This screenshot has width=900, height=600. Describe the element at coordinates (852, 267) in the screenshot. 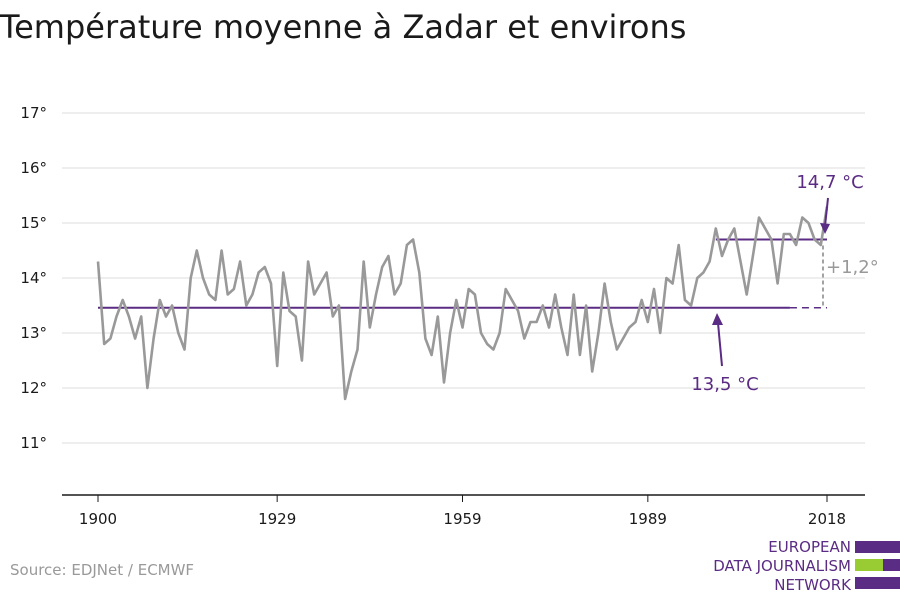

I see `difference-label: +1,2°` at that location.